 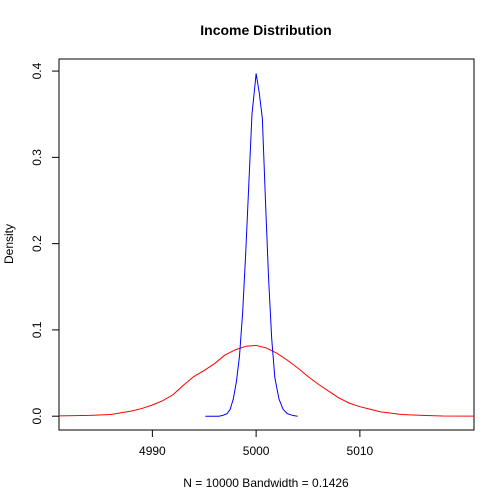 I want to click on x-axis-label: N = 10000 Bandwidth = 0.1426, so click(x=266, y=483).